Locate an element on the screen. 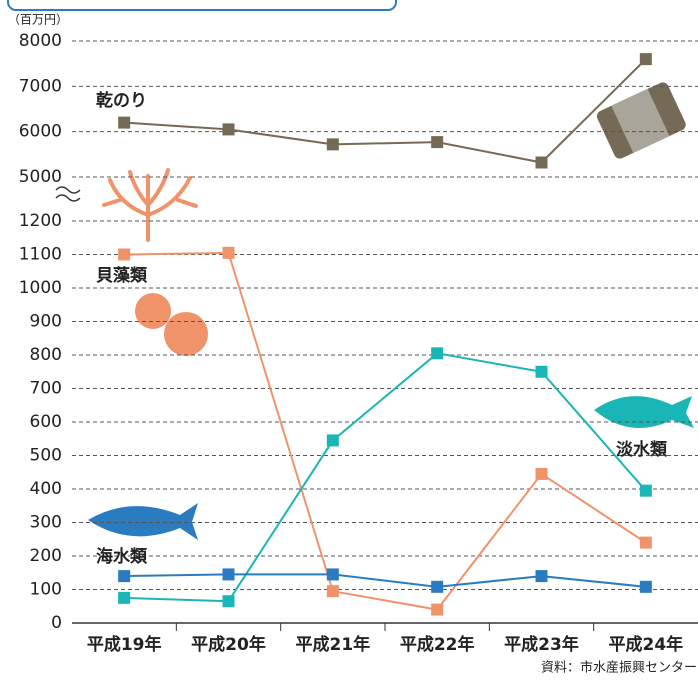  y-tick-label: 300 is located at coordinates (46, 523).